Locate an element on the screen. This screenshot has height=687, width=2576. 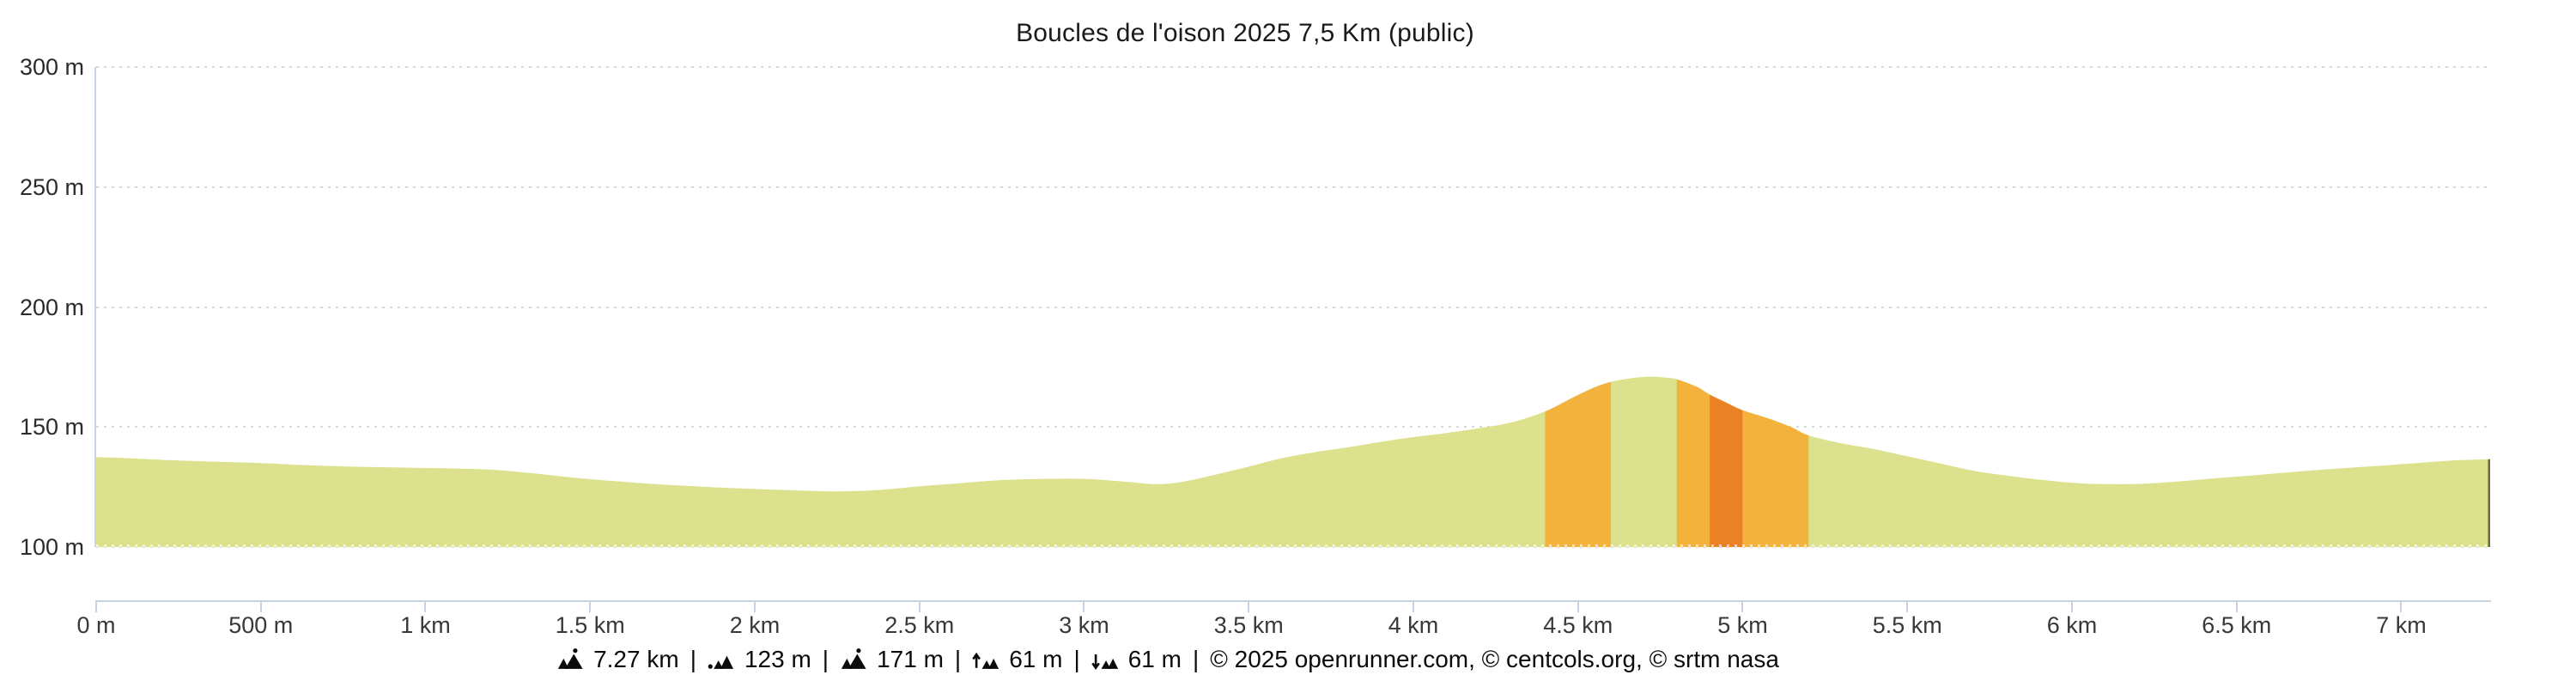
x-axis-tick-label: 3.5 km is located at coordinates (1248, 625).